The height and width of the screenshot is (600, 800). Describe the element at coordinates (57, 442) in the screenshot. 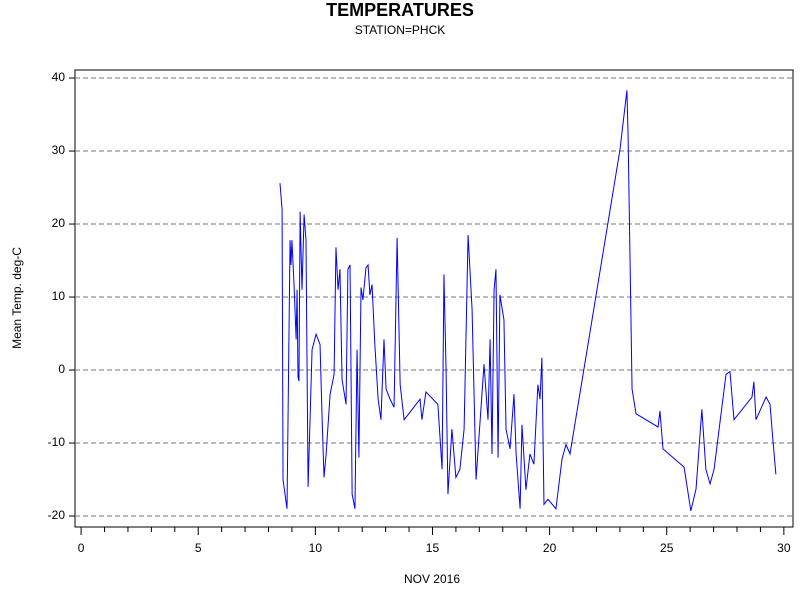

I see `y-tick-label: -10` at that location.